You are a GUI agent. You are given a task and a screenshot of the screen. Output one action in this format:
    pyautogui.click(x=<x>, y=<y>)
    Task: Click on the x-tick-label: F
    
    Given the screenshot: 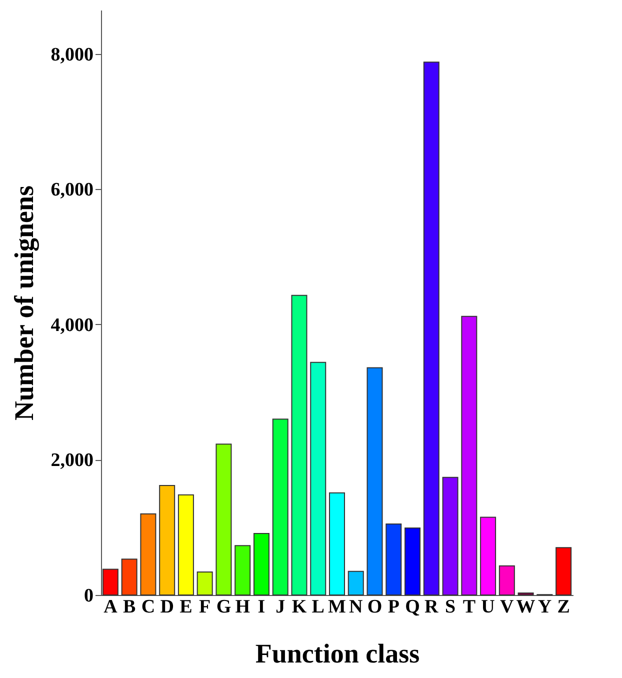 What is the action you would take?
    pyautogui.click(x=205, y=607)
    